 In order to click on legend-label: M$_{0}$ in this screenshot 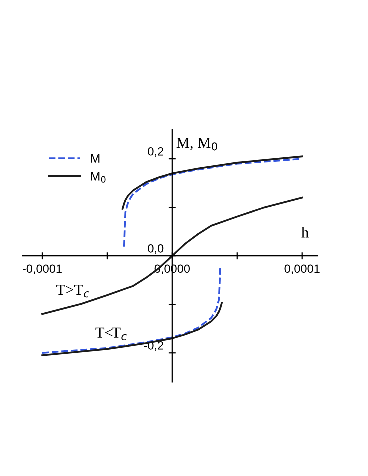, I will do `click(98, 177)`.